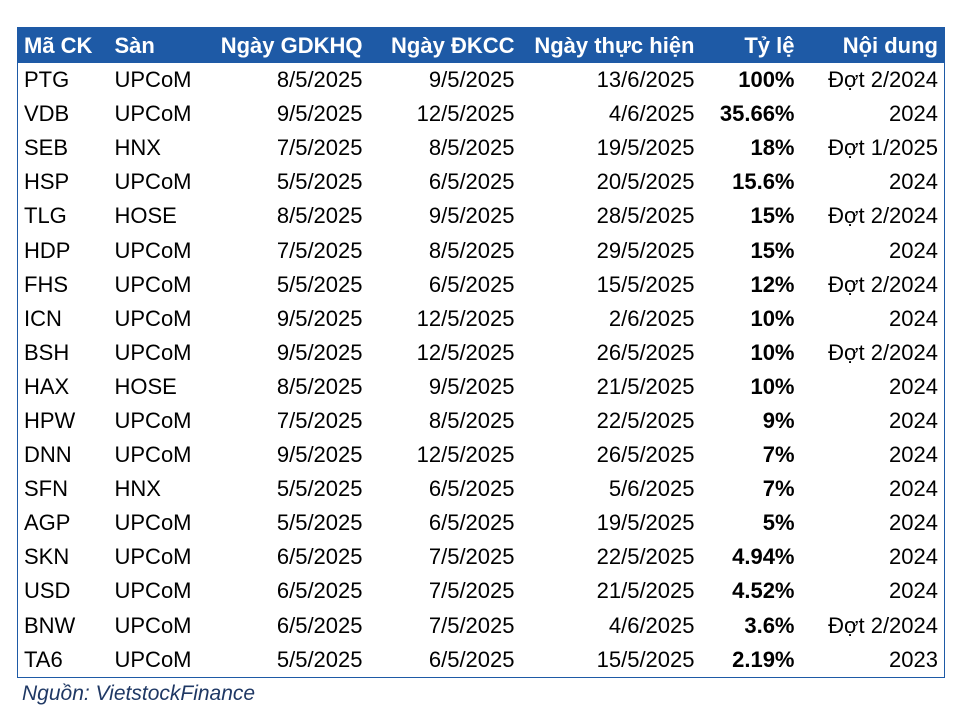 The height and width of the screenshot is (712, 960). What do you see at coordinates (645, 557) in the screenshot?
I see `table-cell: 22/5/2025` at bounding box center [645, 557].